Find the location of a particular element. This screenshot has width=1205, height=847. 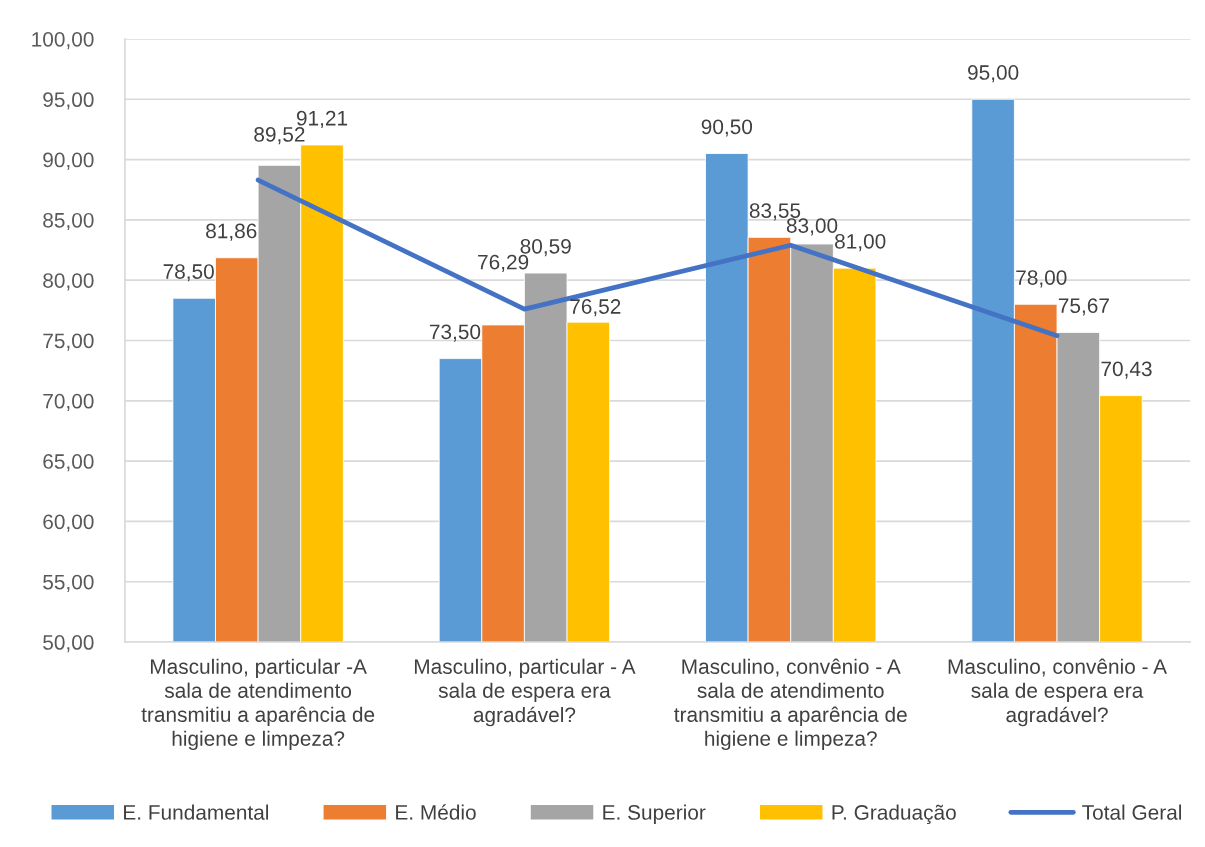

y-tick-label: 55,00 is located at coordinates (68, 583).